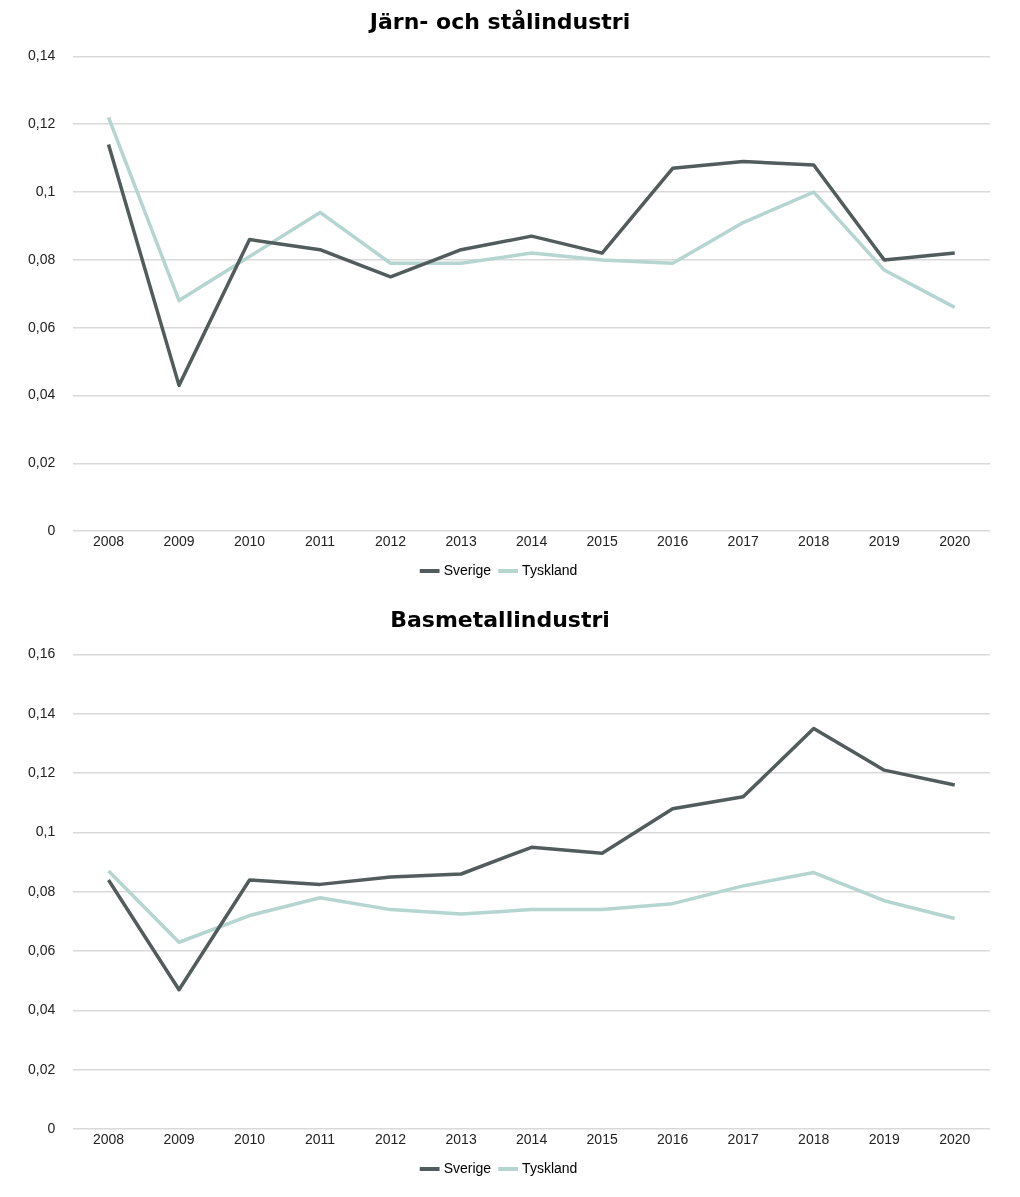 The height and width of the screenshot is (1197, 1020). I want to click on y-tick-label: 0,16, so click(42, 653).